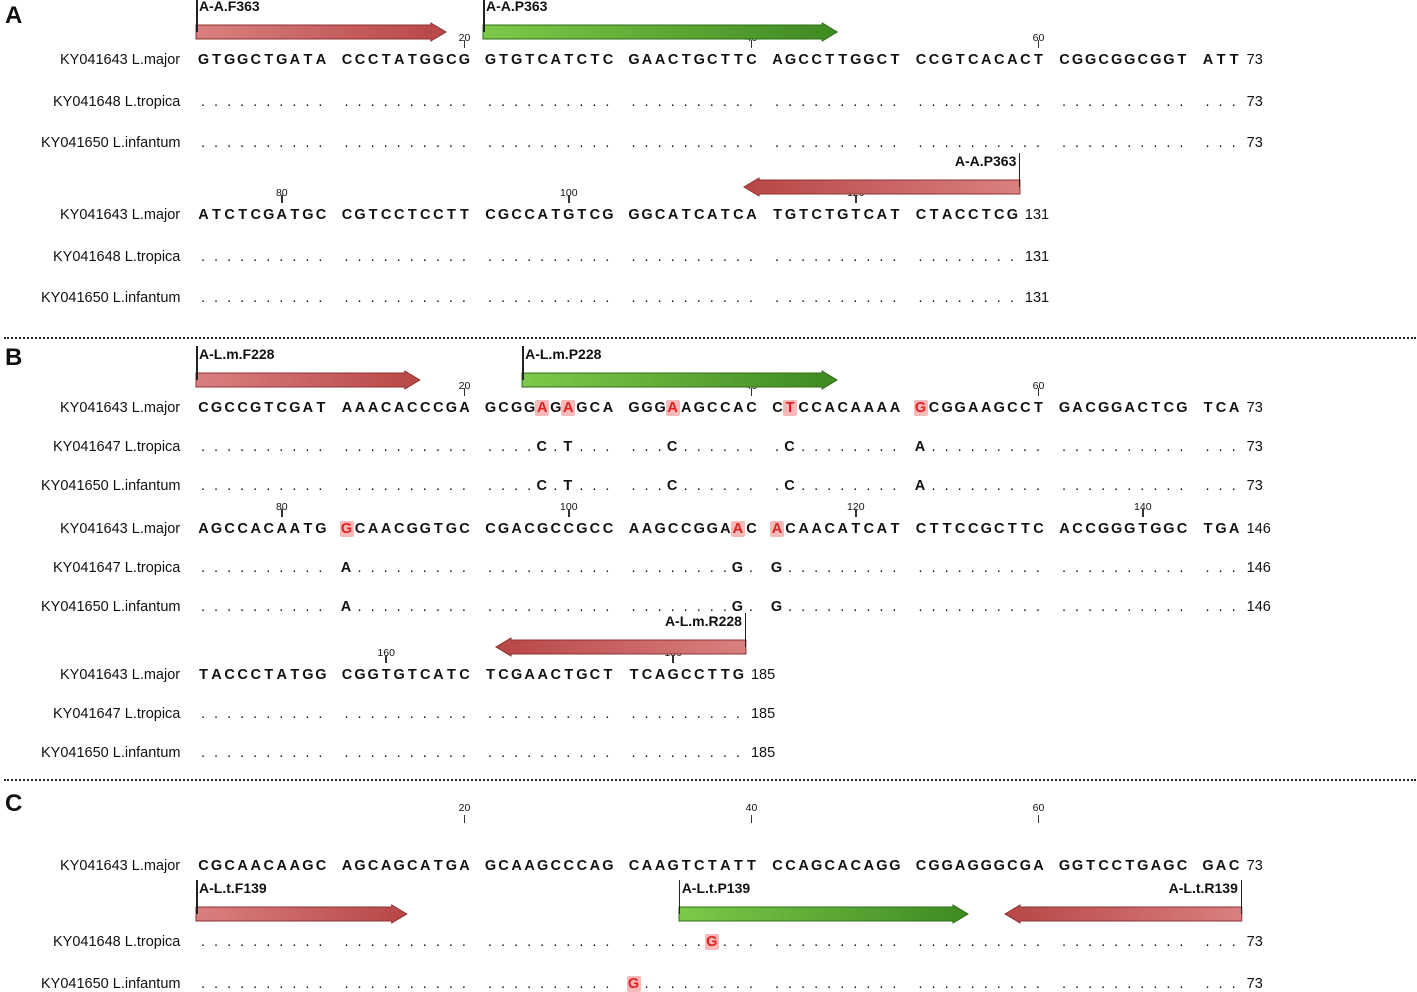  I want to click on ruler-tick-label: 120, so click(856, 507).